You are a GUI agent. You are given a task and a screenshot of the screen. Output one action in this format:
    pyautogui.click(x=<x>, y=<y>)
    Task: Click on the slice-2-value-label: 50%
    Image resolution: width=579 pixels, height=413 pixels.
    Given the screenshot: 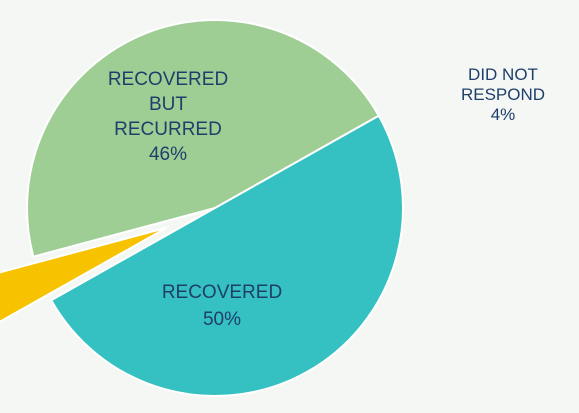 What is the action you would take?
    pyautogui.click(x=222, y=319)
    